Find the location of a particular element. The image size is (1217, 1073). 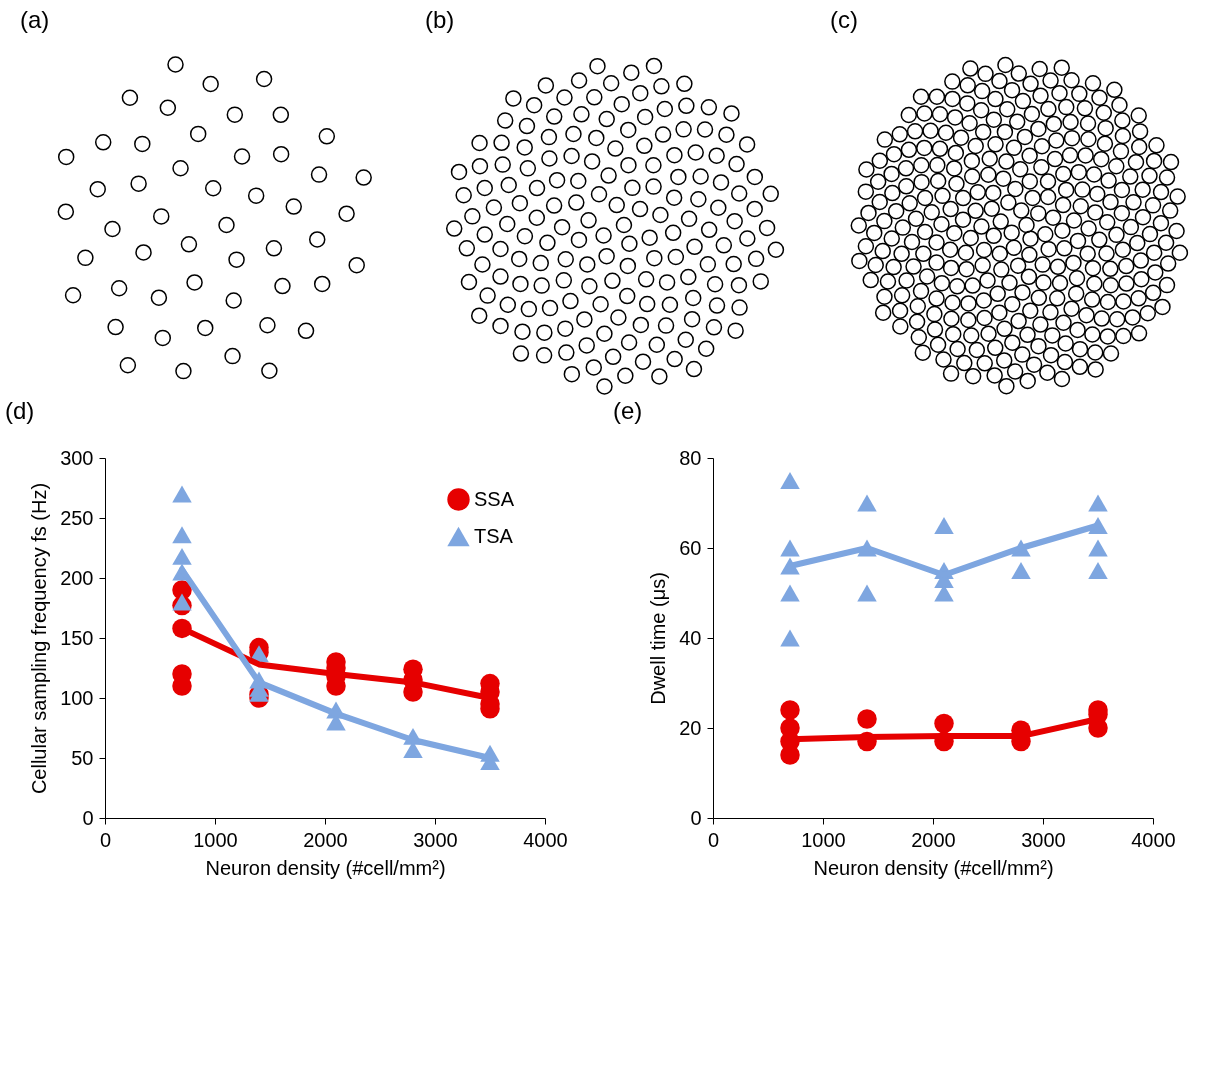

y-tick-label: 50 is located at coordinates (82, 757).